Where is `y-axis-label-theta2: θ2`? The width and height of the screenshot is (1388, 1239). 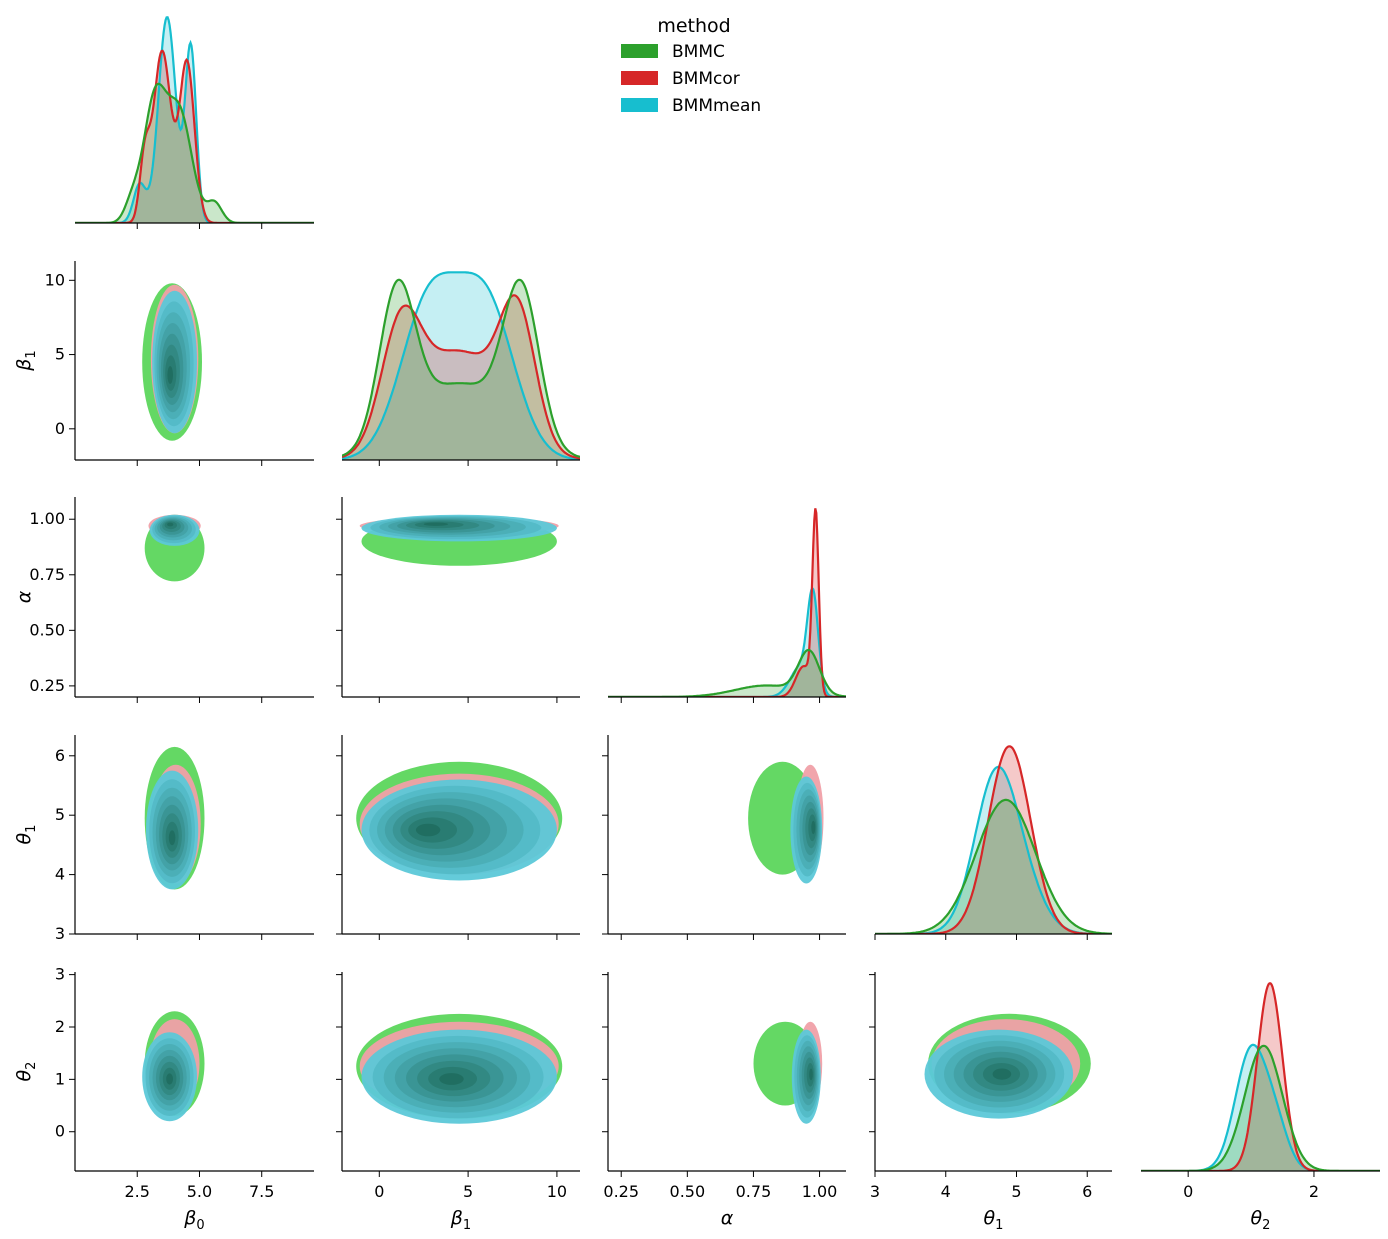 y-axis-label-theta2: θ2 is located at coordinates (26, 1072).